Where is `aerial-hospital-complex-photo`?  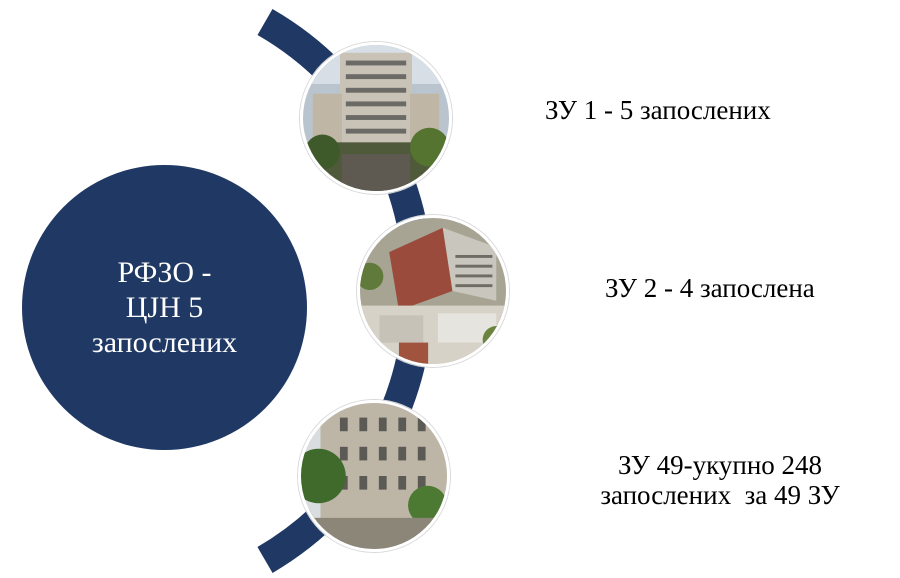 aerial-hospital-complex-photo is located at coordinates (433, 291).